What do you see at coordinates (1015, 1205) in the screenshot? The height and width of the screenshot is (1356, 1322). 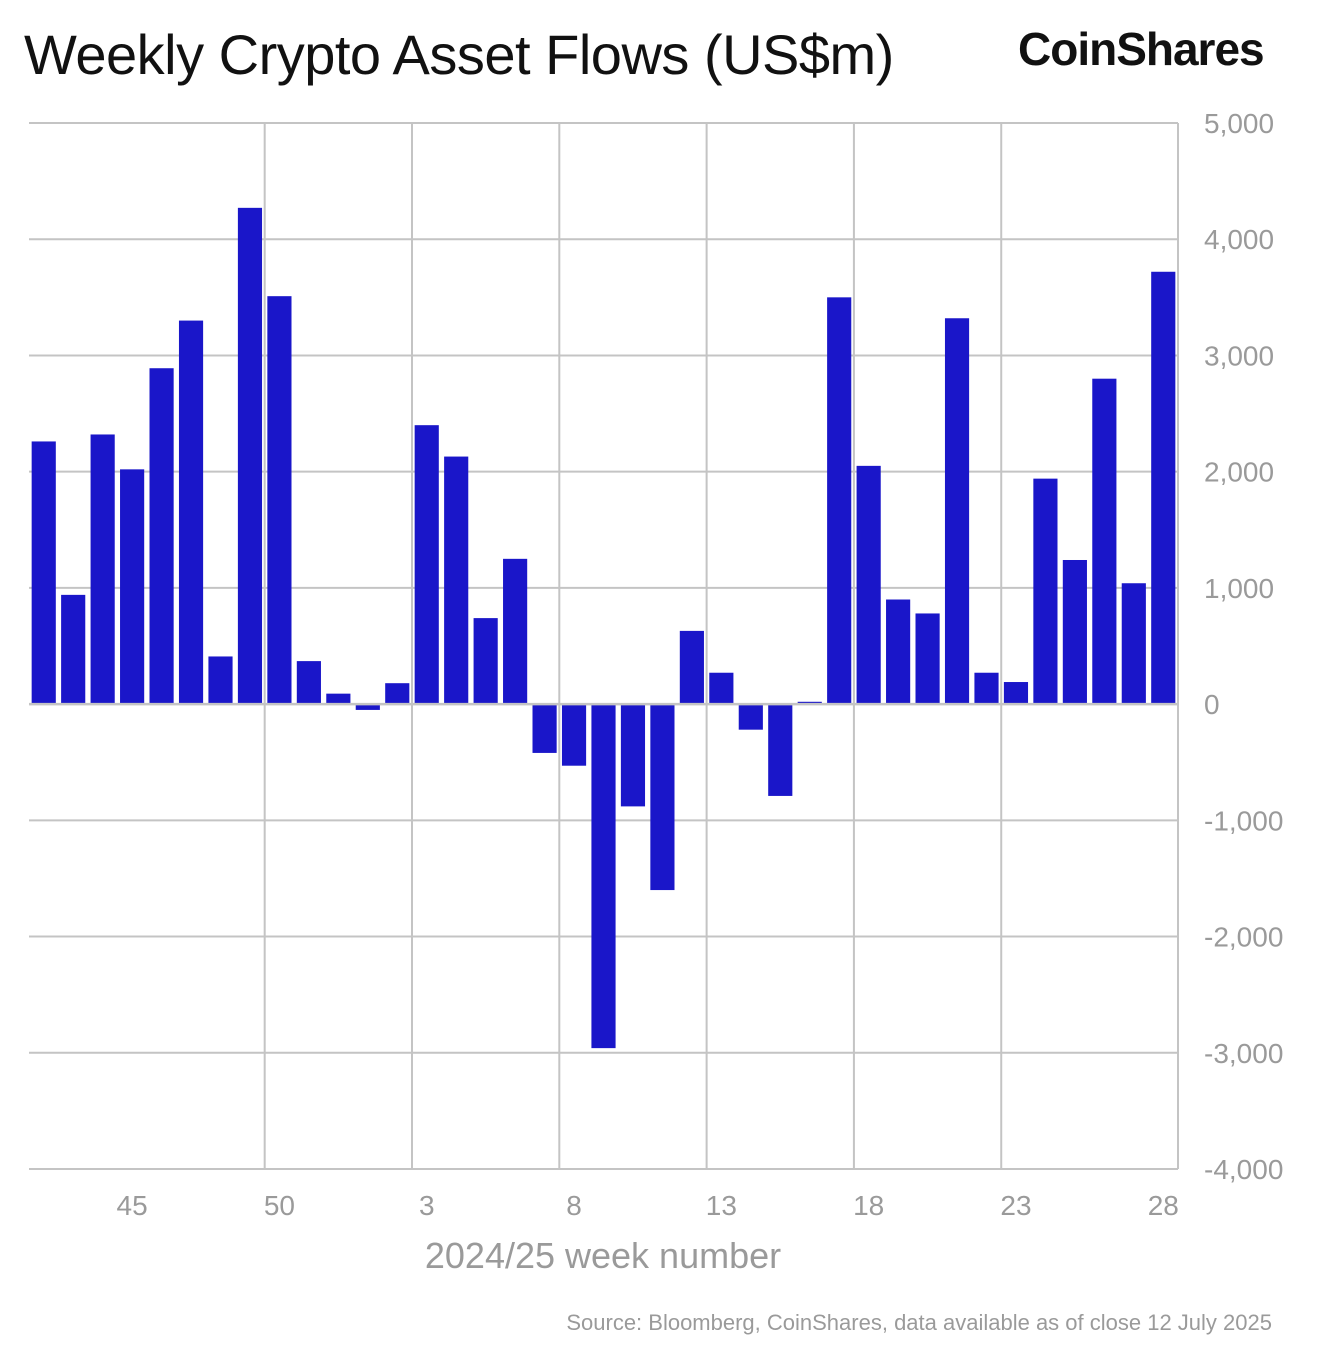 I see `x-tick-label: 23` at bounding box center [1015, 1205].